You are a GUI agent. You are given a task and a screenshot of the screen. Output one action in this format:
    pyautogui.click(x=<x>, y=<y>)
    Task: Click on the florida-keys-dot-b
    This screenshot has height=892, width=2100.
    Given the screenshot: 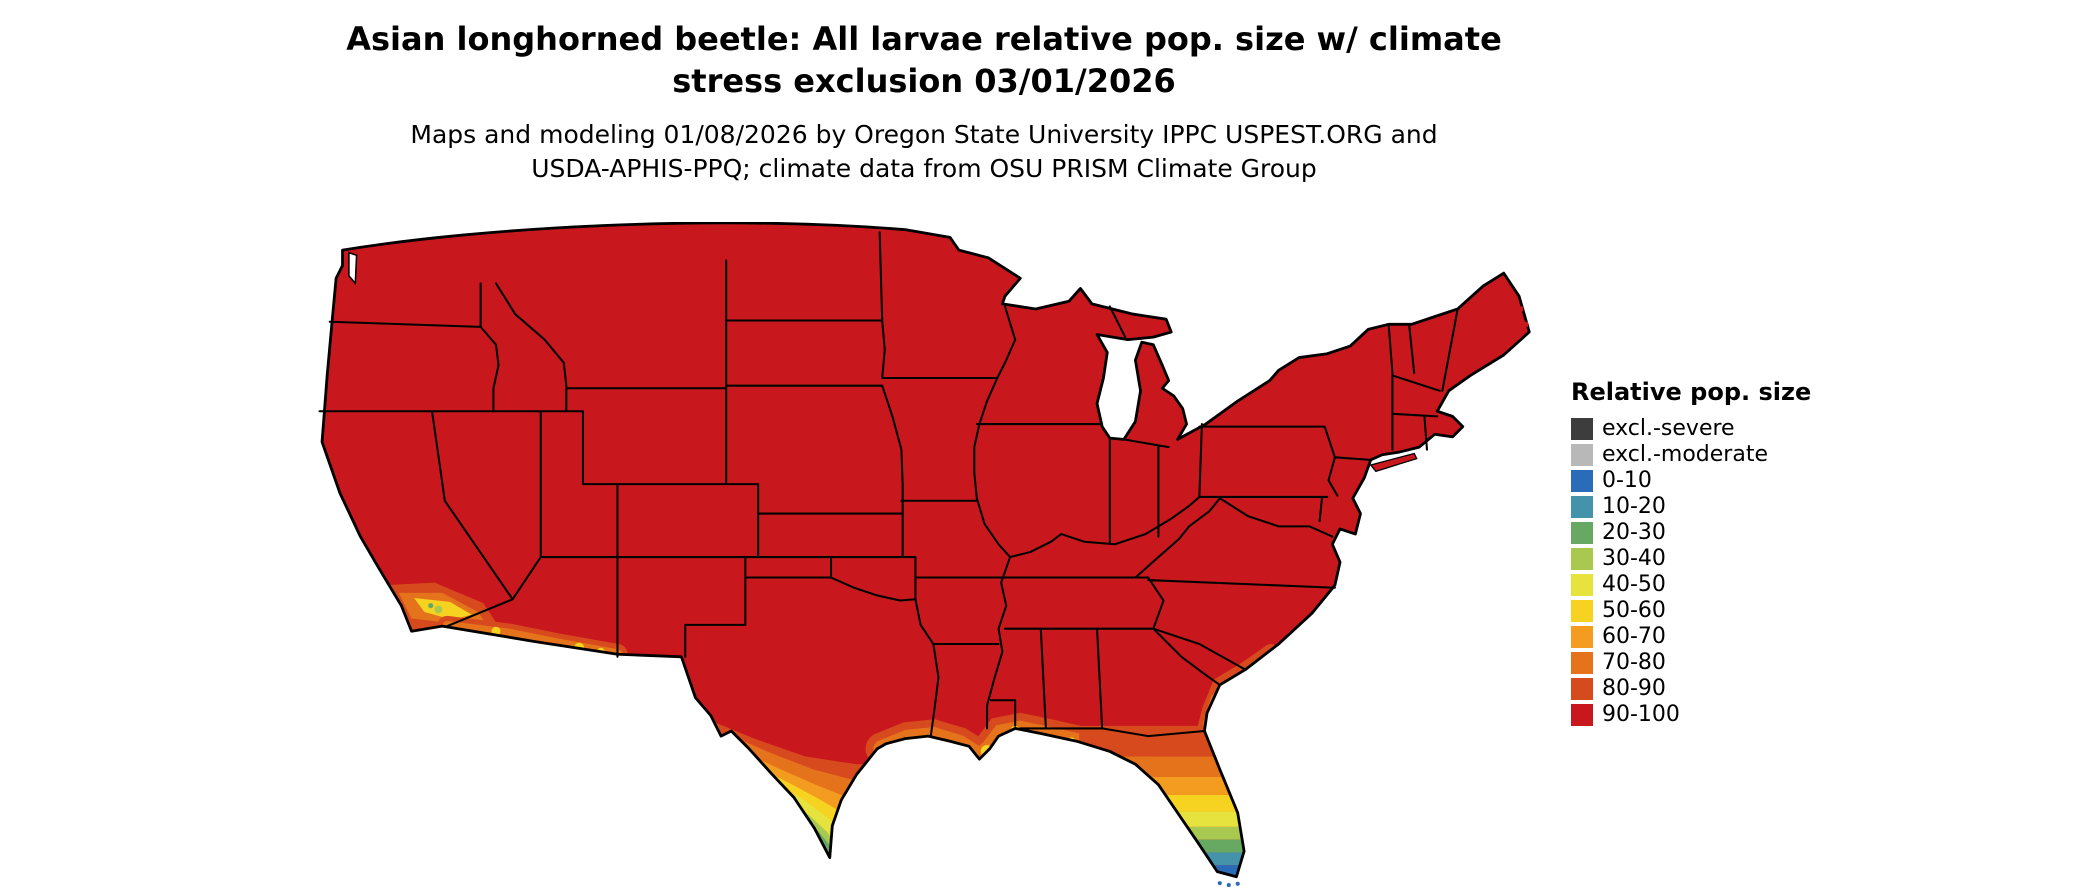 What is the action you would take?
    pyautogui.click(x=1228, y=885)
    